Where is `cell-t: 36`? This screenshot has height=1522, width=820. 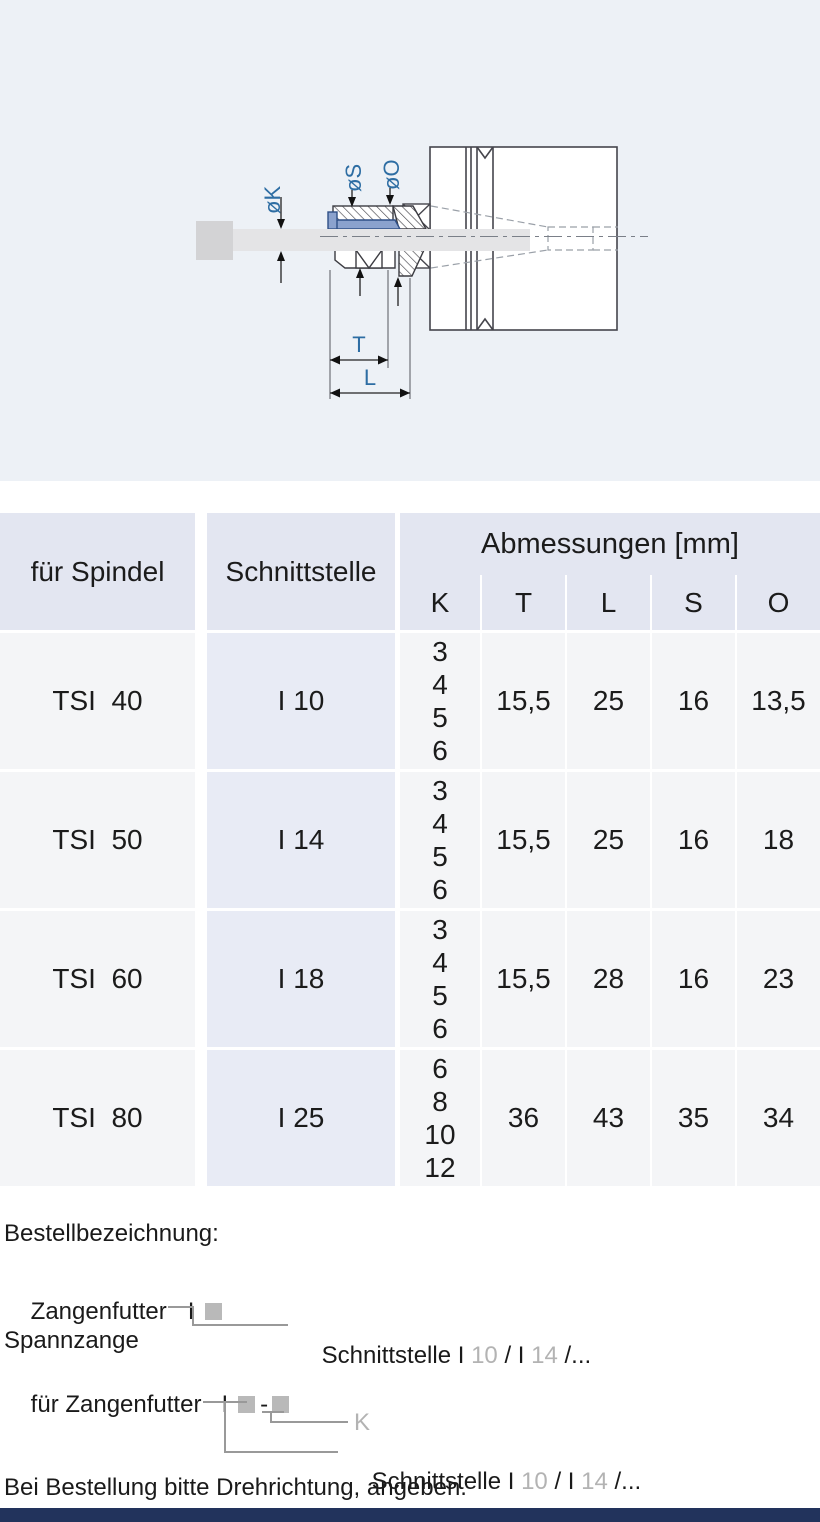
cell-t: 36 is located at coordinates (523, 1118).